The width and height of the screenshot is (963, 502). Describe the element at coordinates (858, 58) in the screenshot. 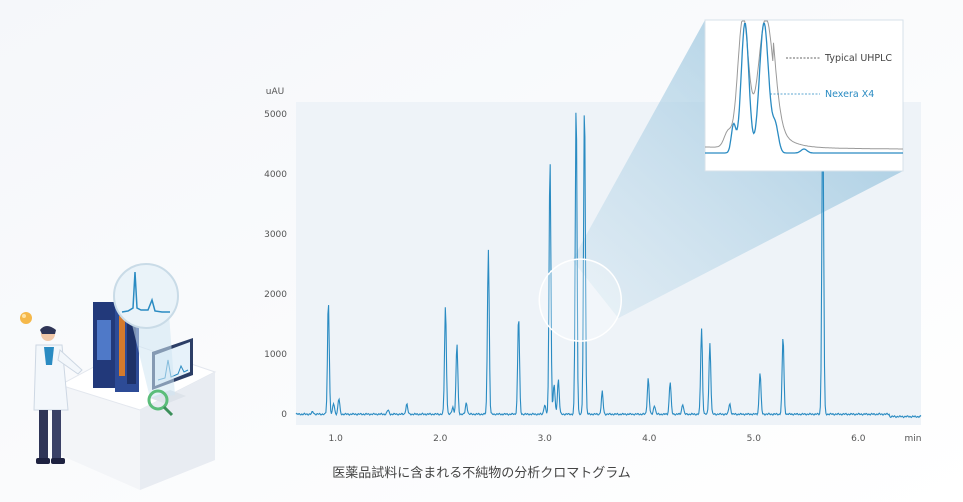

I see `legend-typical-uhplc: Typical UHPLC` at that location.